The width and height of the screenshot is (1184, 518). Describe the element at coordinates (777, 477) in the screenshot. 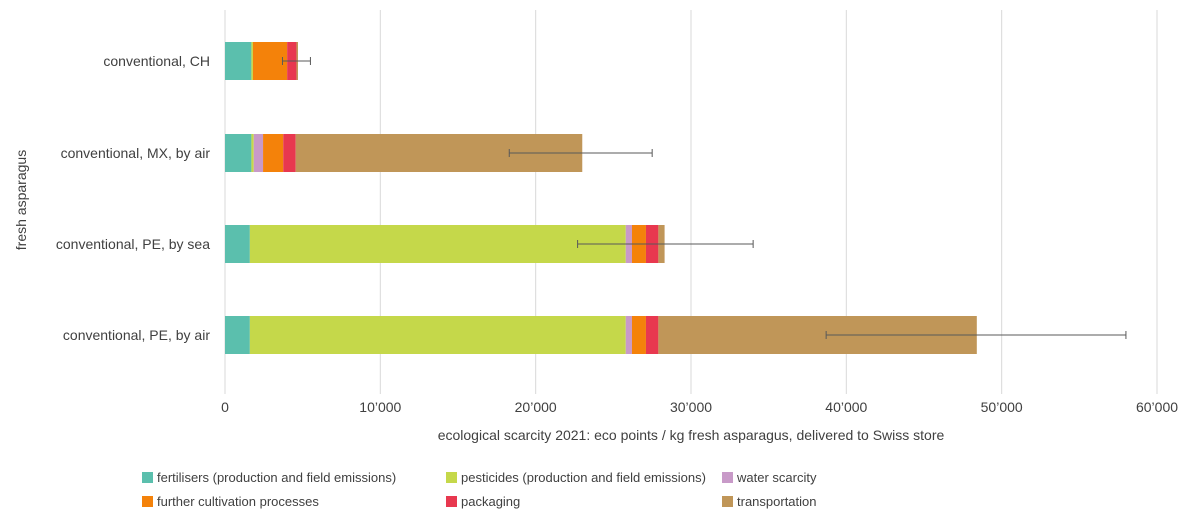

I see `legend-label: water scarcity` at that location.